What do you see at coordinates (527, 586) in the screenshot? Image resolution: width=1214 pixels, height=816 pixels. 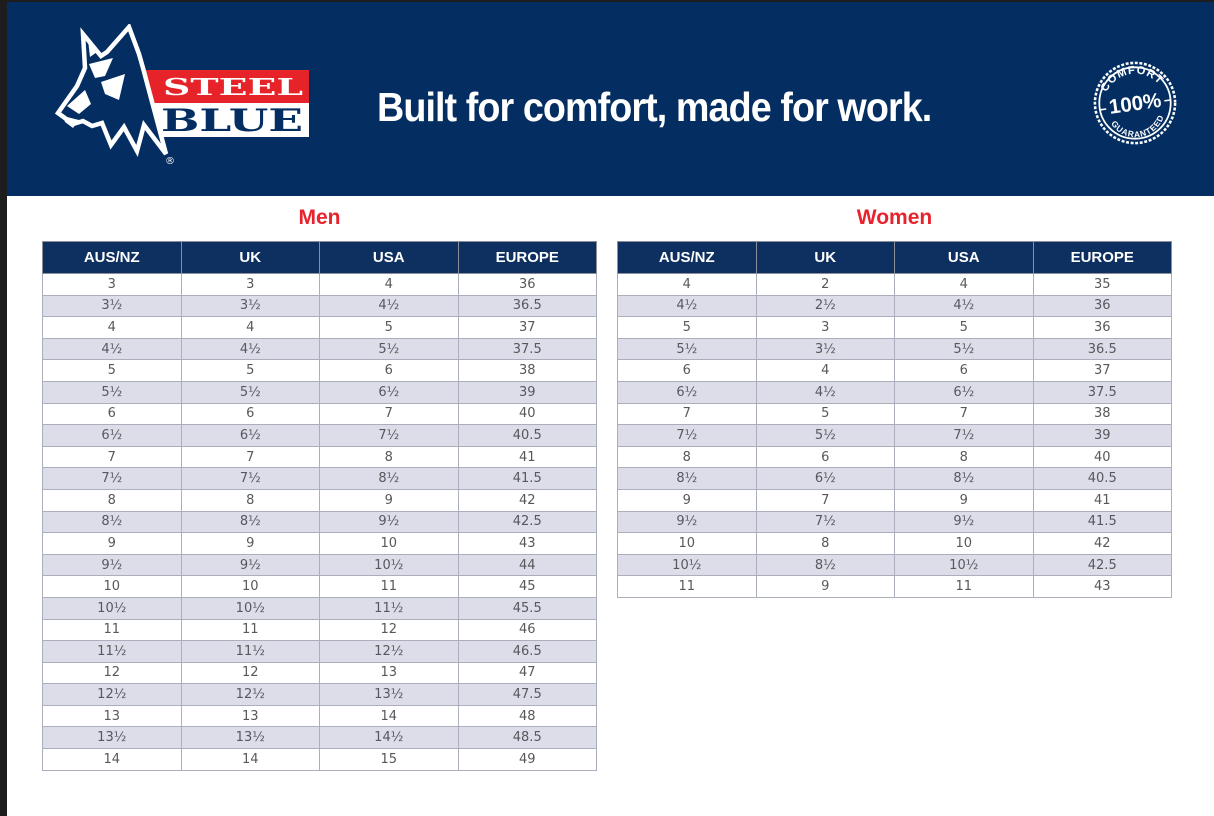 I see `size-cell: 45` at bounding box center [527, 586].